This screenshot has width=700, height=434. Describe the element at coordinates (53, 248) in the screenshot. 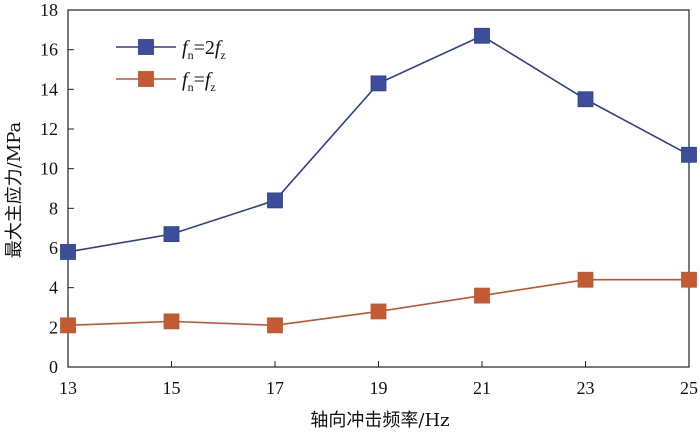

I see `y-tick-label: 6` at that location.